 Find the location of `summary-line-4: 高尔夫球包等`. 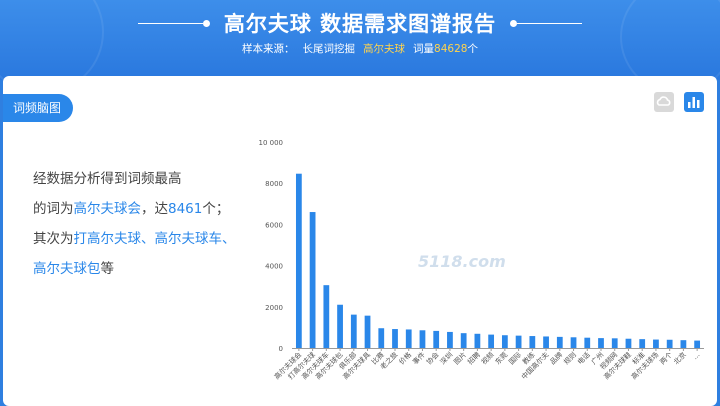

summary-line-4: 高尔夫球包等 is located at coordinates (148, 269).